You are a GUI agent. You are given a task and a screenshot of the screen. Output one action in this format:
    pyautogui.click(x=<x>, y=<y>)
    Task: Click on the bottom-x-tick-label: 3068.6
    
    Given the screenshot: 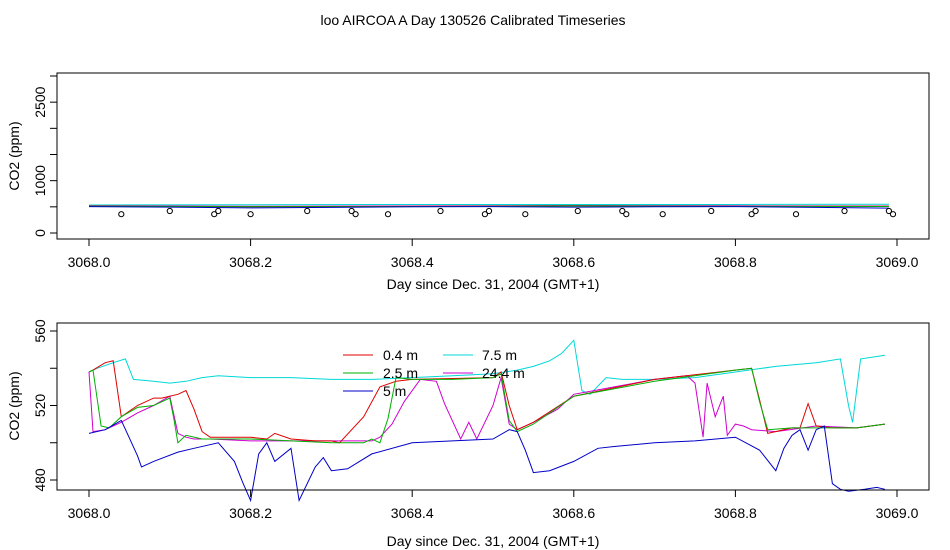 What is the action you would take?
    pyautogui.click(x=573, y=513)
    